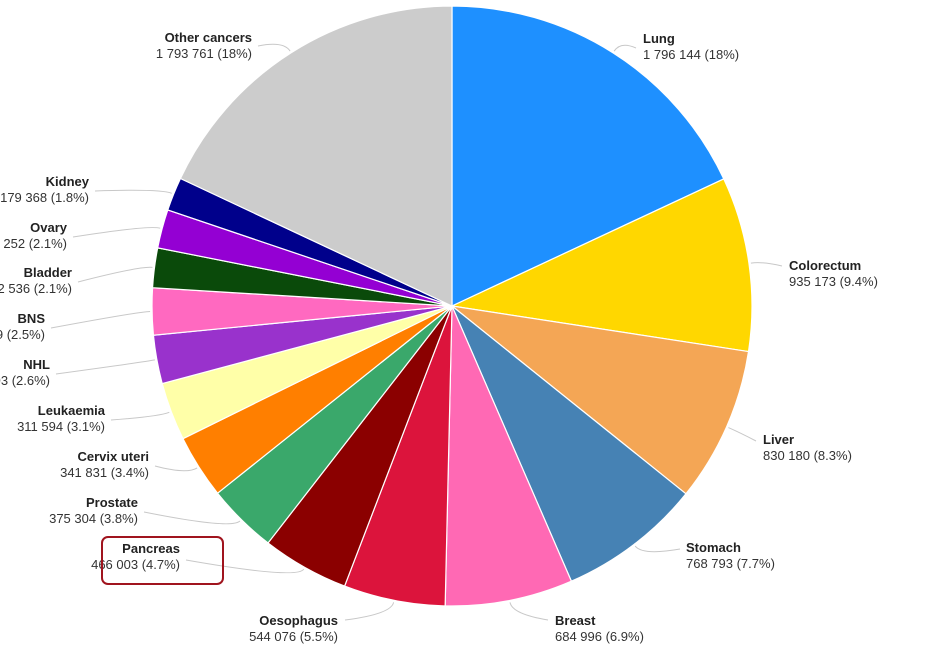 The height and width of the screenshot is (655, 928). What do you see at coordinates (36, 364) in the screenshot?
I see `slice-label-name: NHL` at bounding box center [36, 364].